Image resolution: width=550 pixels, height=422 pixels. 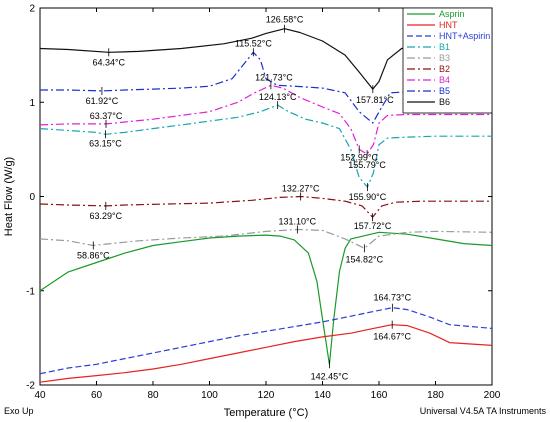 What do you see at coordinates (444, 91) in the screenshot?
I see `legend-label: B5` at bounding box center [444, 91].